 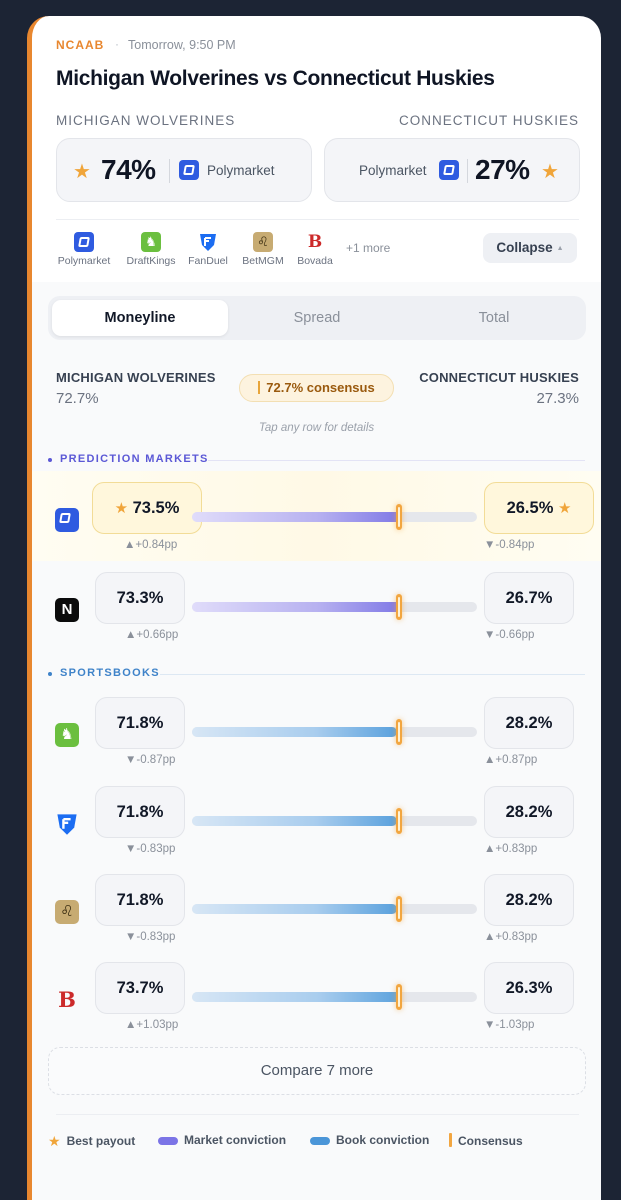 I want to click on away-odds-box: 26.7%, so click(x=529, y=598).